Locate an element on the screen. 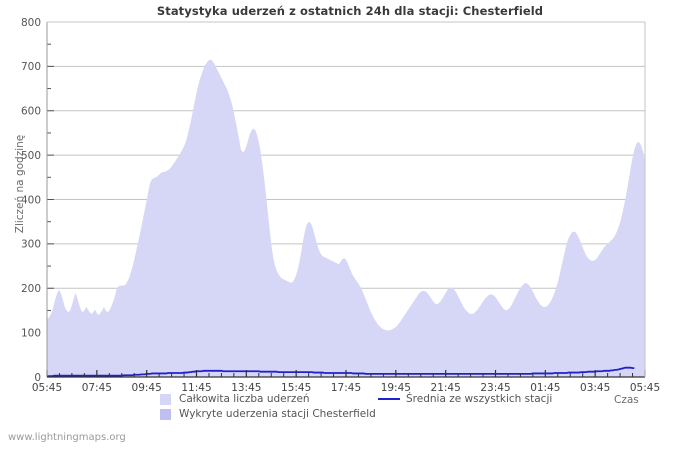 This screenshot has width=700, height=450. legend-line-average is located at coordinates (389, 399).